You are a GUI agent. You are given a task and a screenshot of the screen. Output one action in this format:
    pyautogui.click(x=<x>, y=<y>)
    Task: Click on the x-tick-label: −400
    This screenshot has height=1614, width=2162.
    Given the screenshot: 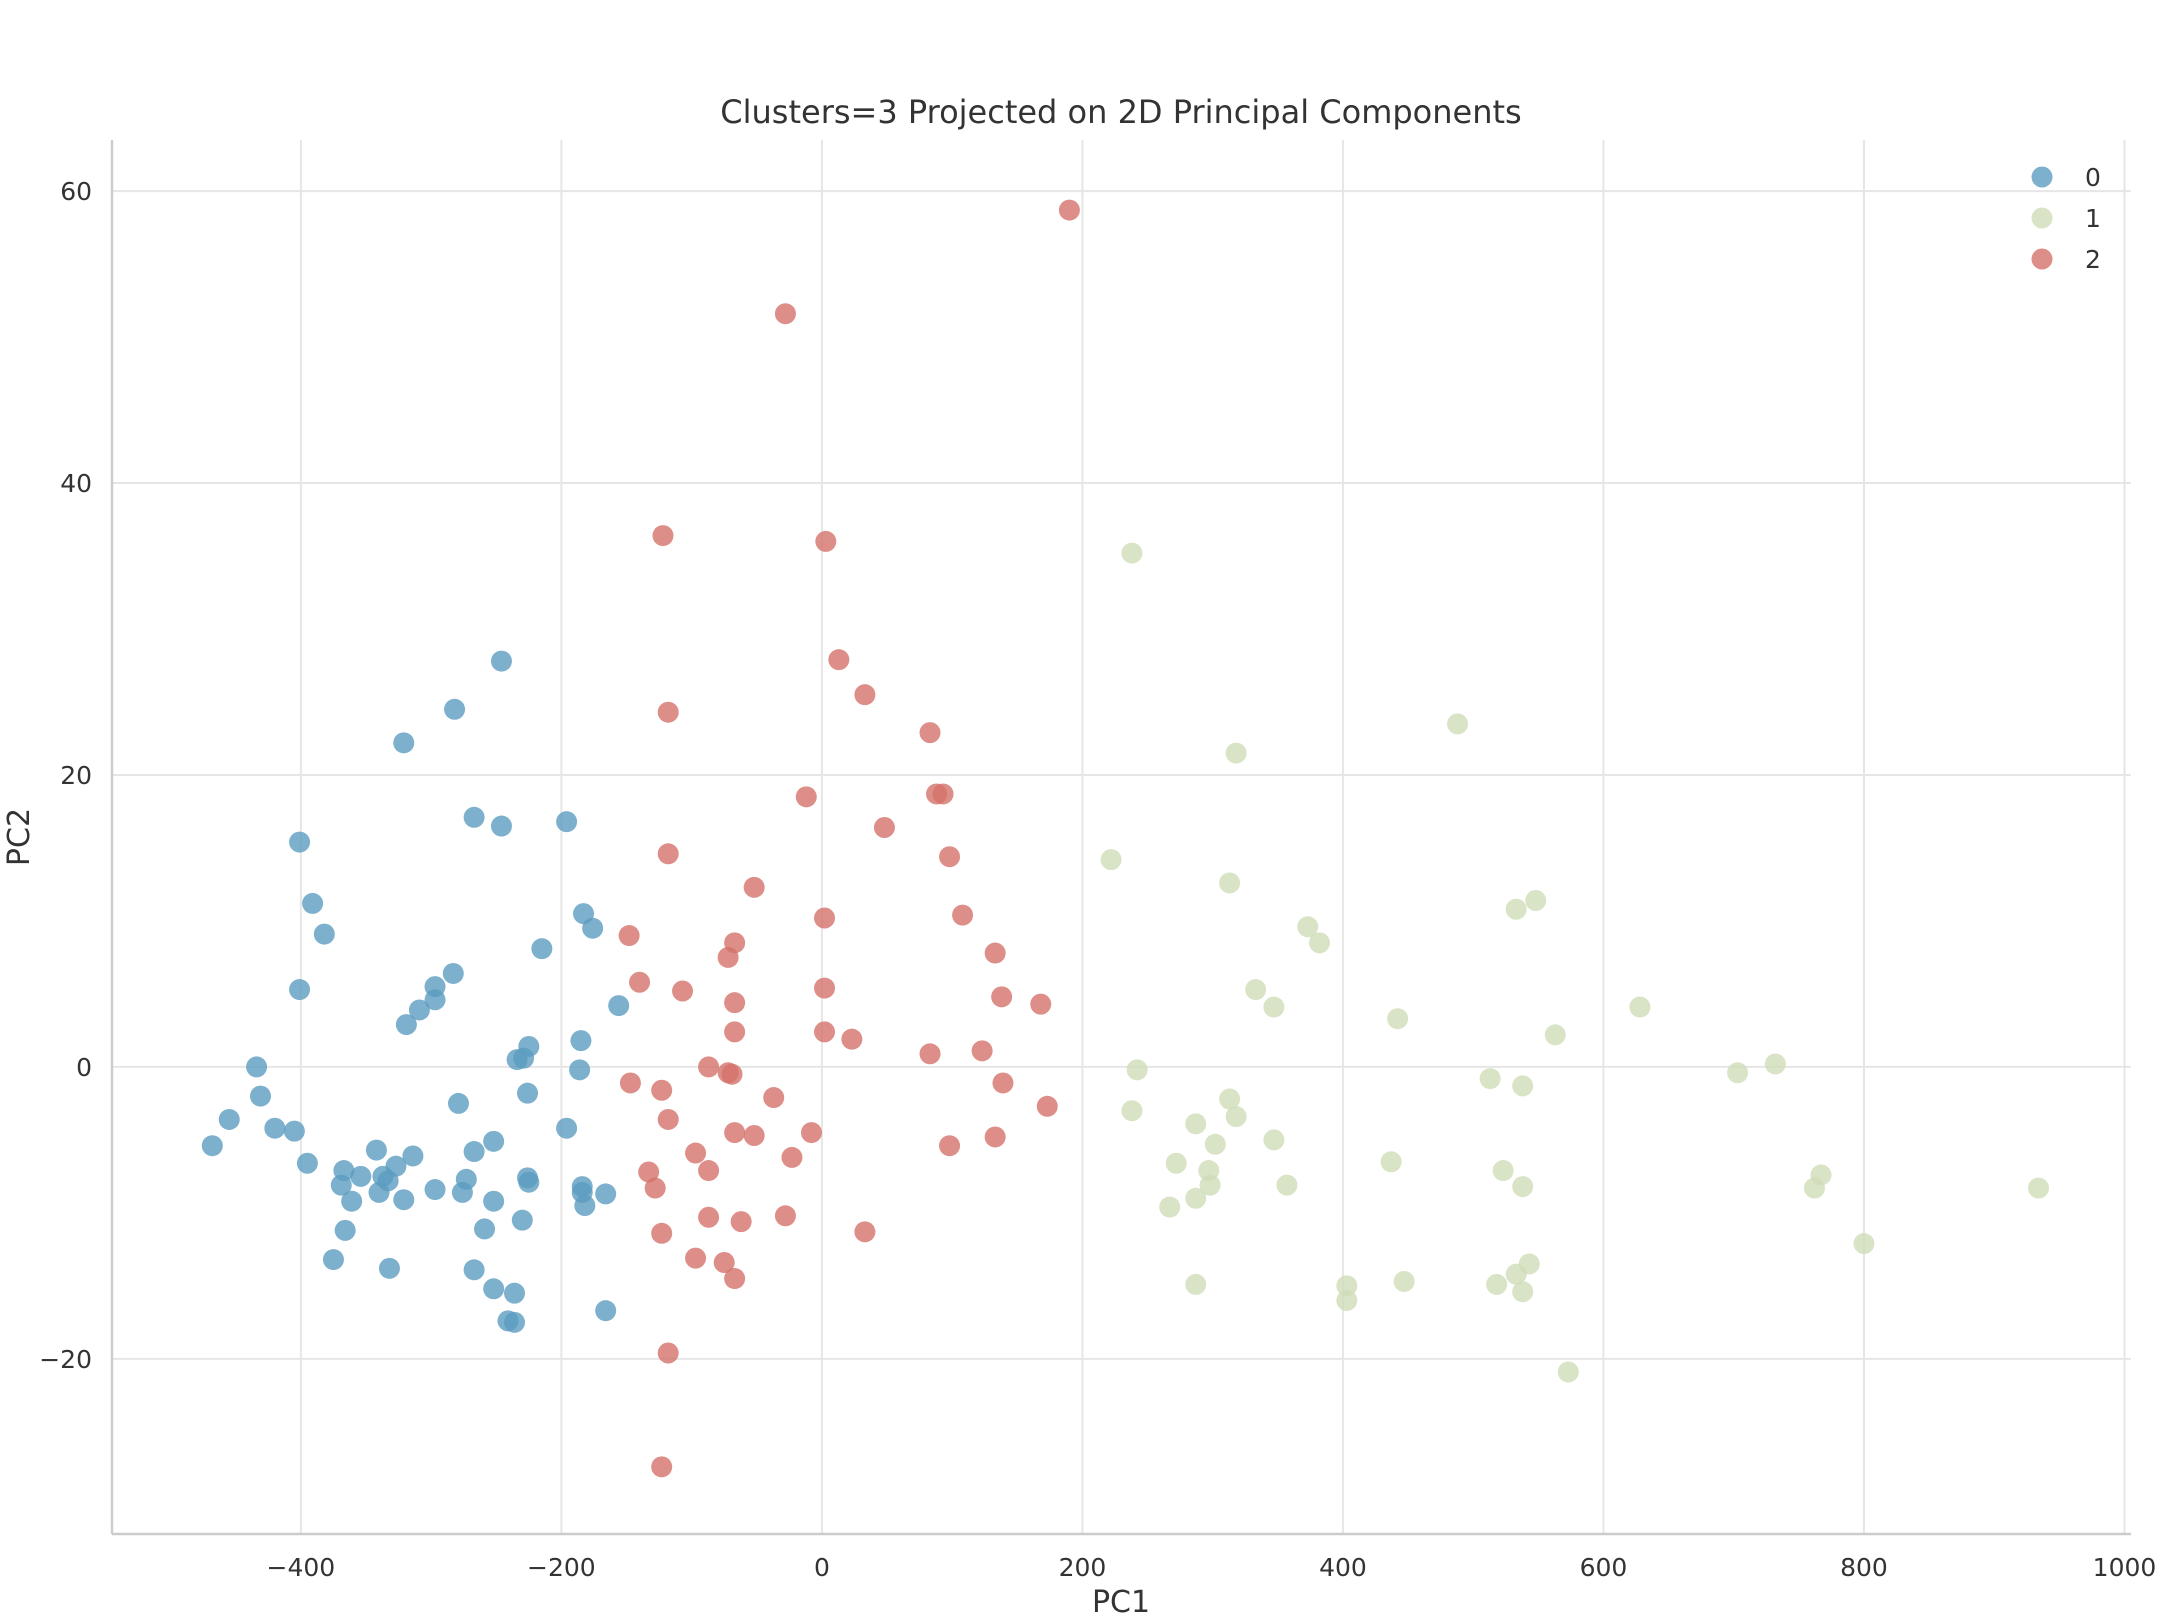 What is the action you would take?
    pyautogui.click(x=301, y=1567)
    